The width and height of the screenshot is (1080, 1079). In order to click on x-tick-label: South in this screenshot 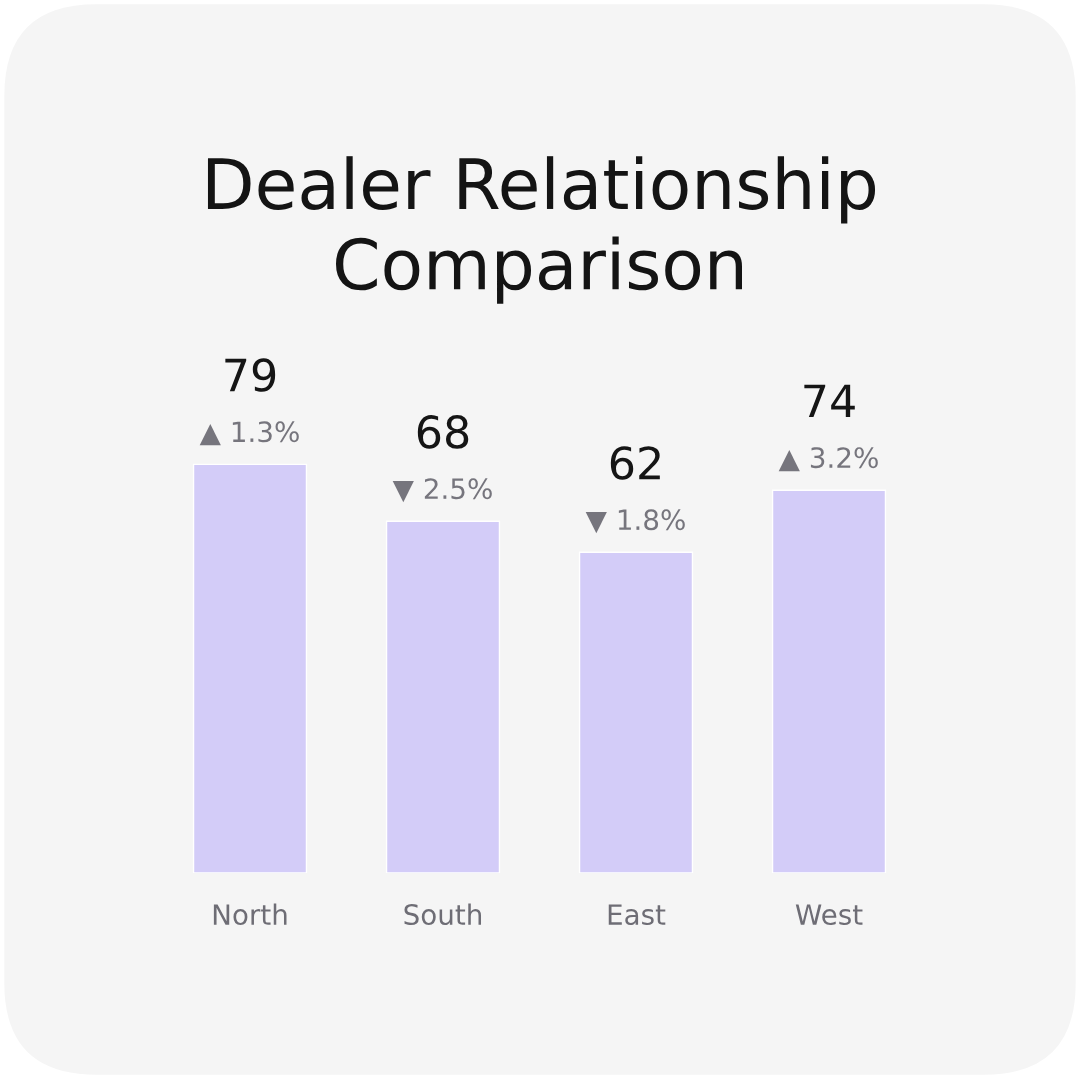, I will do `click(443, 914)`.